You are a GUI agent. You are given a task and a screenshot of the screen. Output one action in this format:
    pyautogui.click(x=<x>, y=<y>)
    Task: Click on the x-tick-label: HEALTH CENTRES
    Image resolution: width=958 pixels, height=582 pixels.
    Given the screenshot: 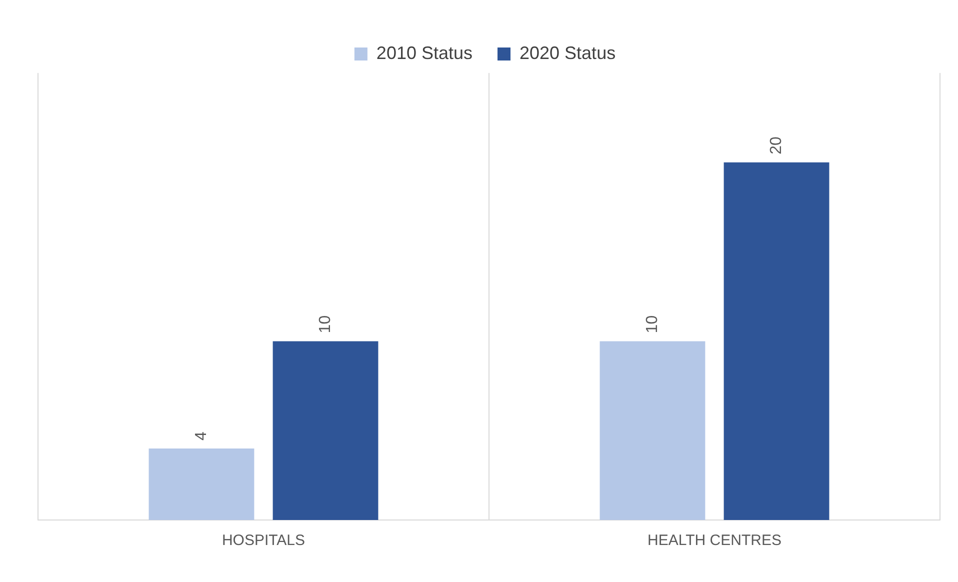 What is the action you would take?
    pyautogui.click(x=715, y=541)
    